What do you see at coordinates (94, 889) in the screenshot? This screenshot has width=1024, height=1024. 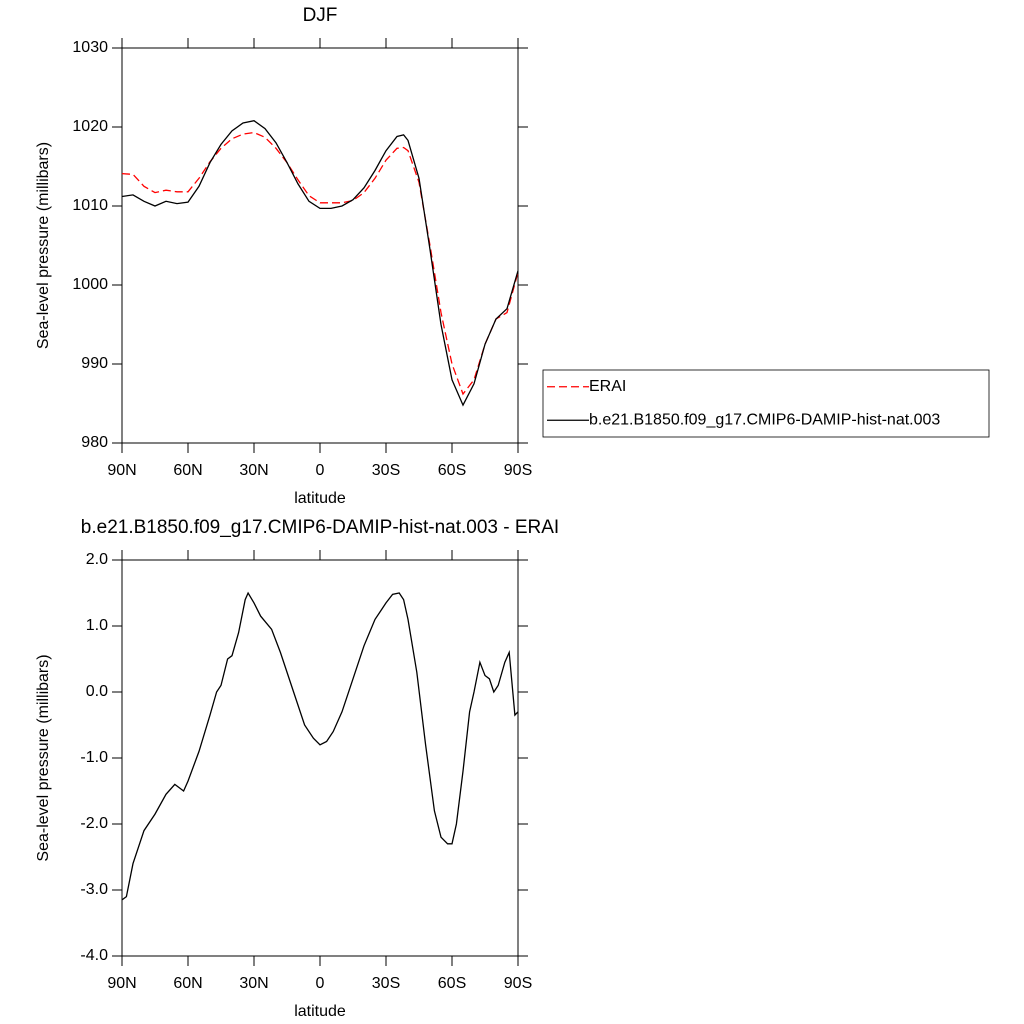 I see `y-tick-label: -3.0` at bounding box center [94, 889].